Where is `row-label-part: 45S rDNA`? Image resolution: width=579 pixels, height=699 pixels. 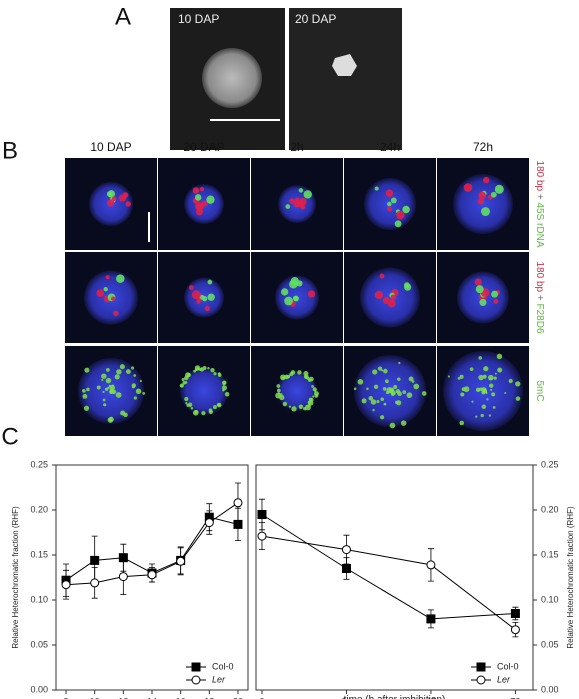 row-label-part: 45S rDNA is located at coordinates (539, 224).